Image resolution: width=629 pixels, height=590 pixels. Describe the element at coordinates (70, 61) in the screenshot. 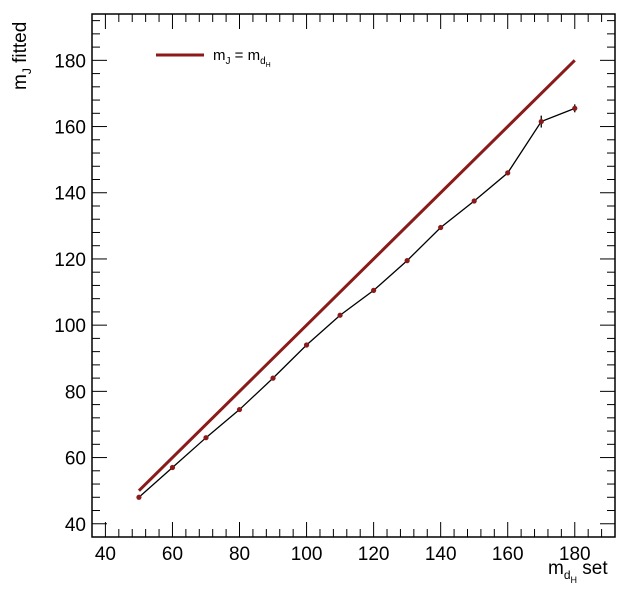

I see `y-tick-label: 180` at that location.